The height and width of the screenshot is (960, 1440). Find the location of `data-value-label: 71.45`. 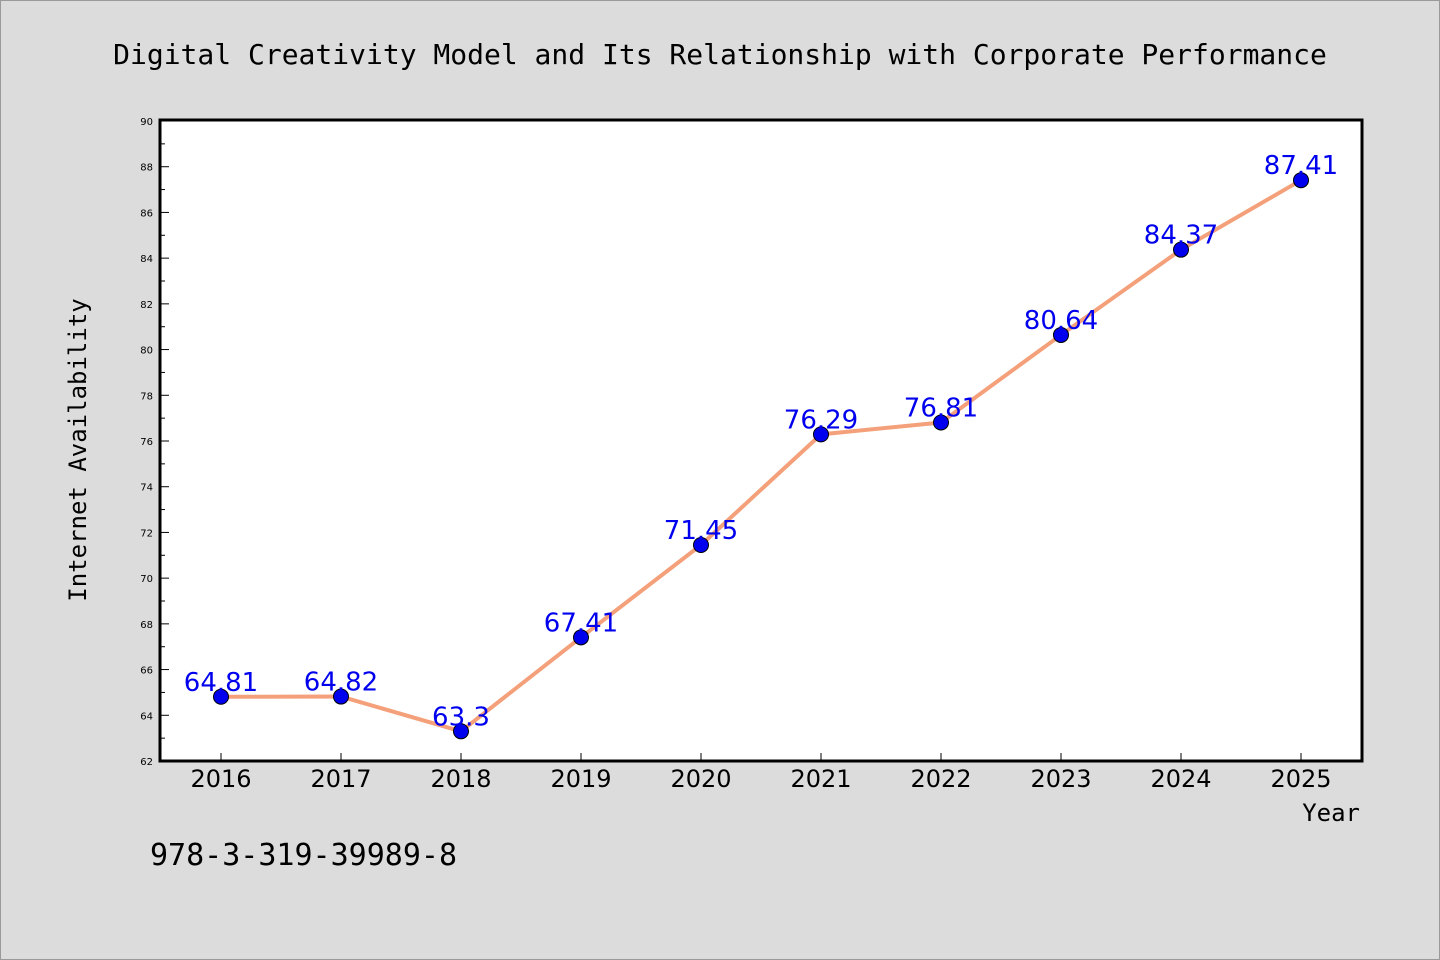

data-value-label: 71.45 is located at coordinates (701, 531).